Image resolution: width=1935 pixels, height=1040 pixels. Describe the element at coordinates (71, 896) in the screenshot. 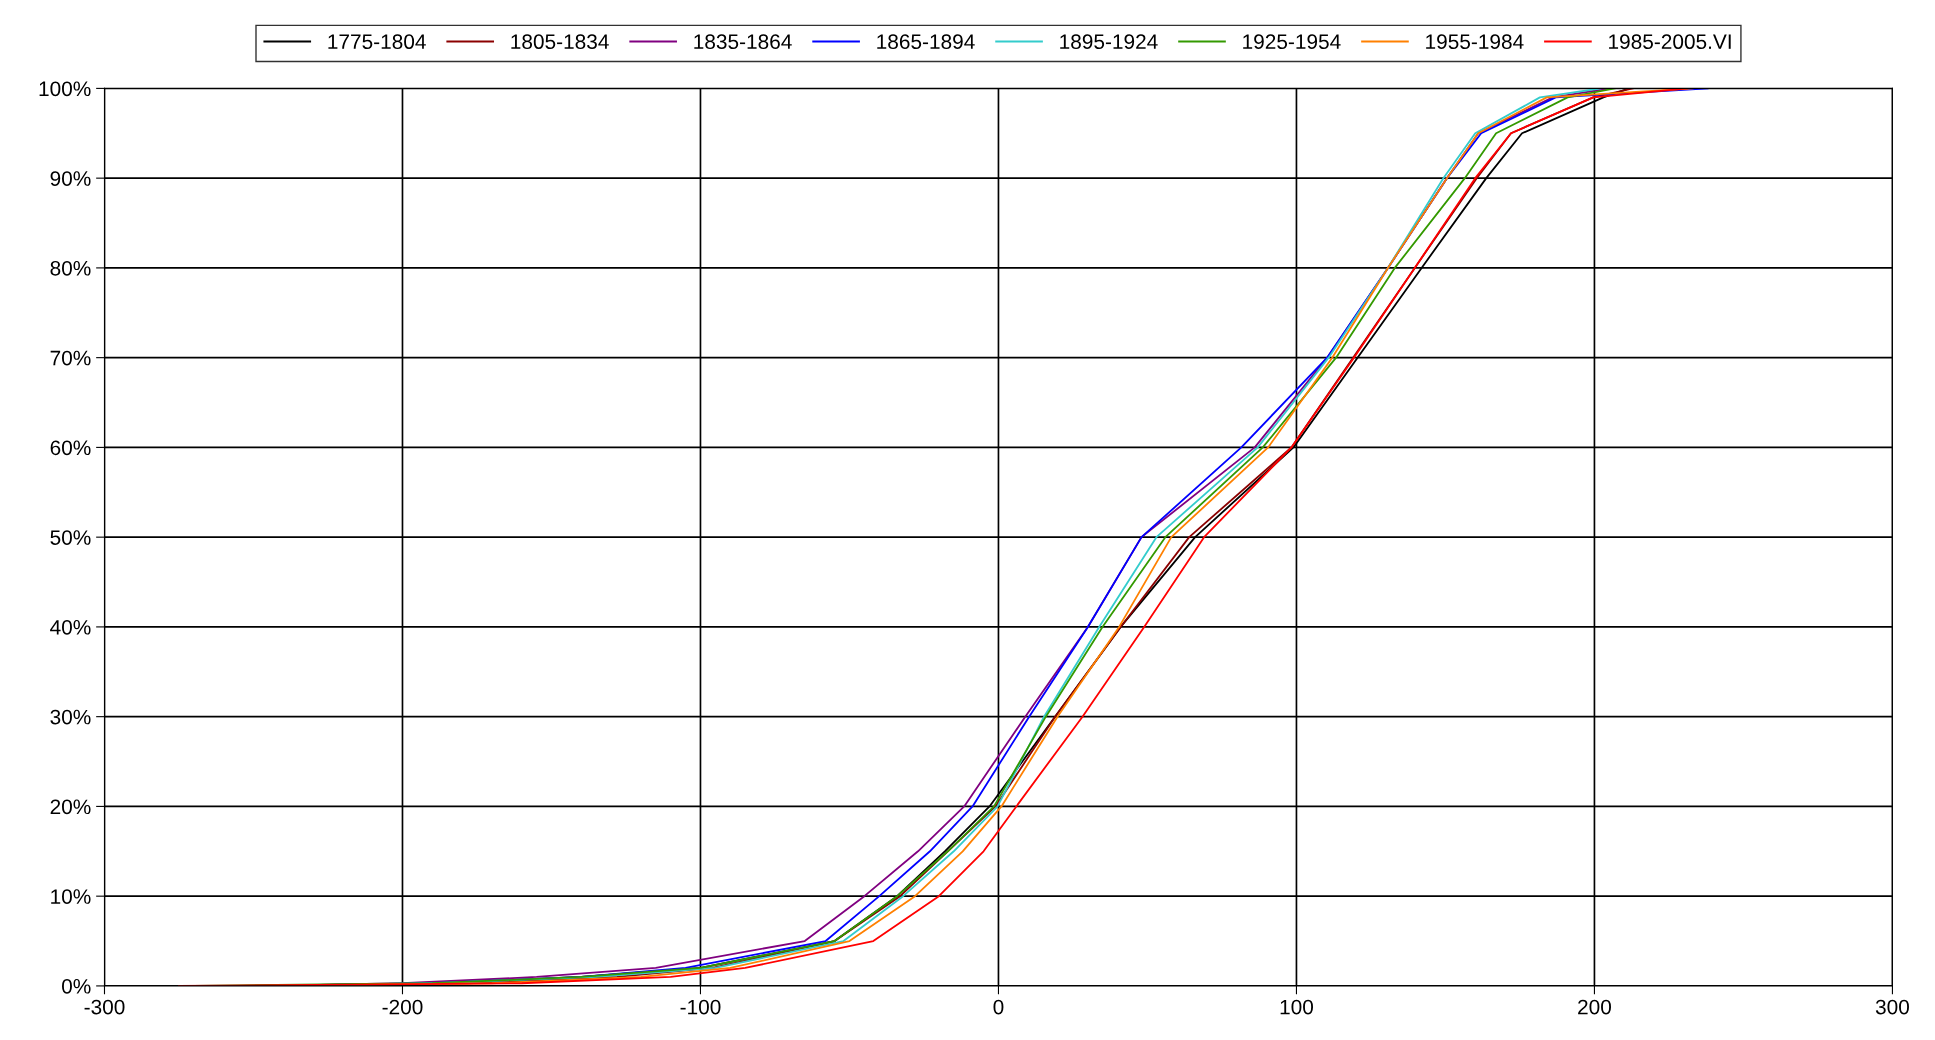

I see `y-tick-label: 10%` at that location.